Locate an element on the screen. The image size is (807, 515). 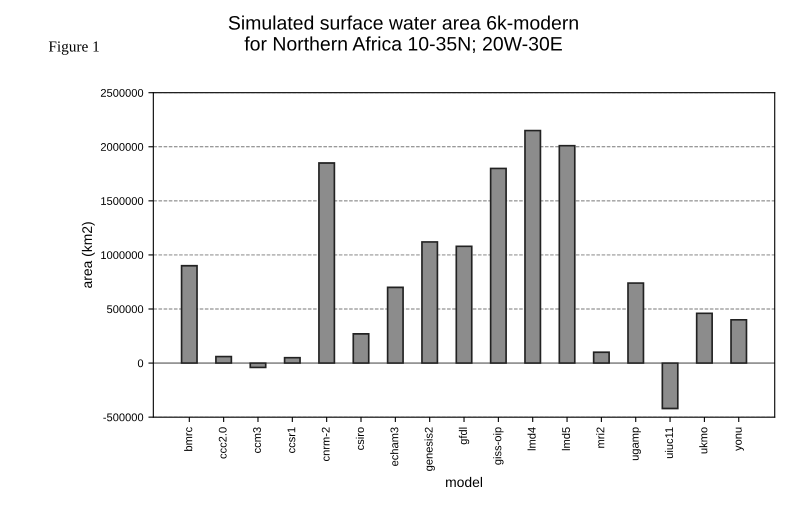
x-tick-label: ccc2.0 is located at coordinates (222, 443).